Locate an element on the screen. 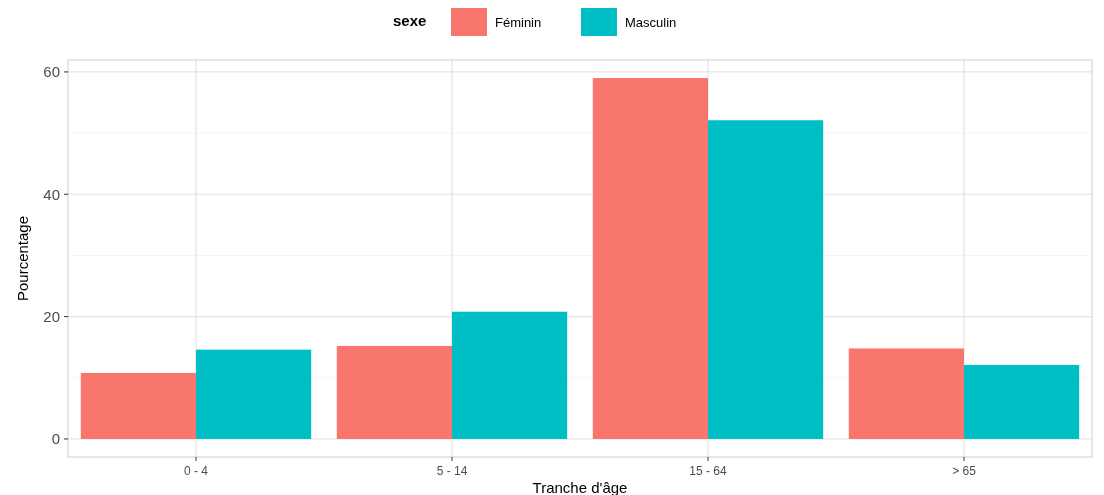  legend-label: Masculin is located at coordinates (651, 22).